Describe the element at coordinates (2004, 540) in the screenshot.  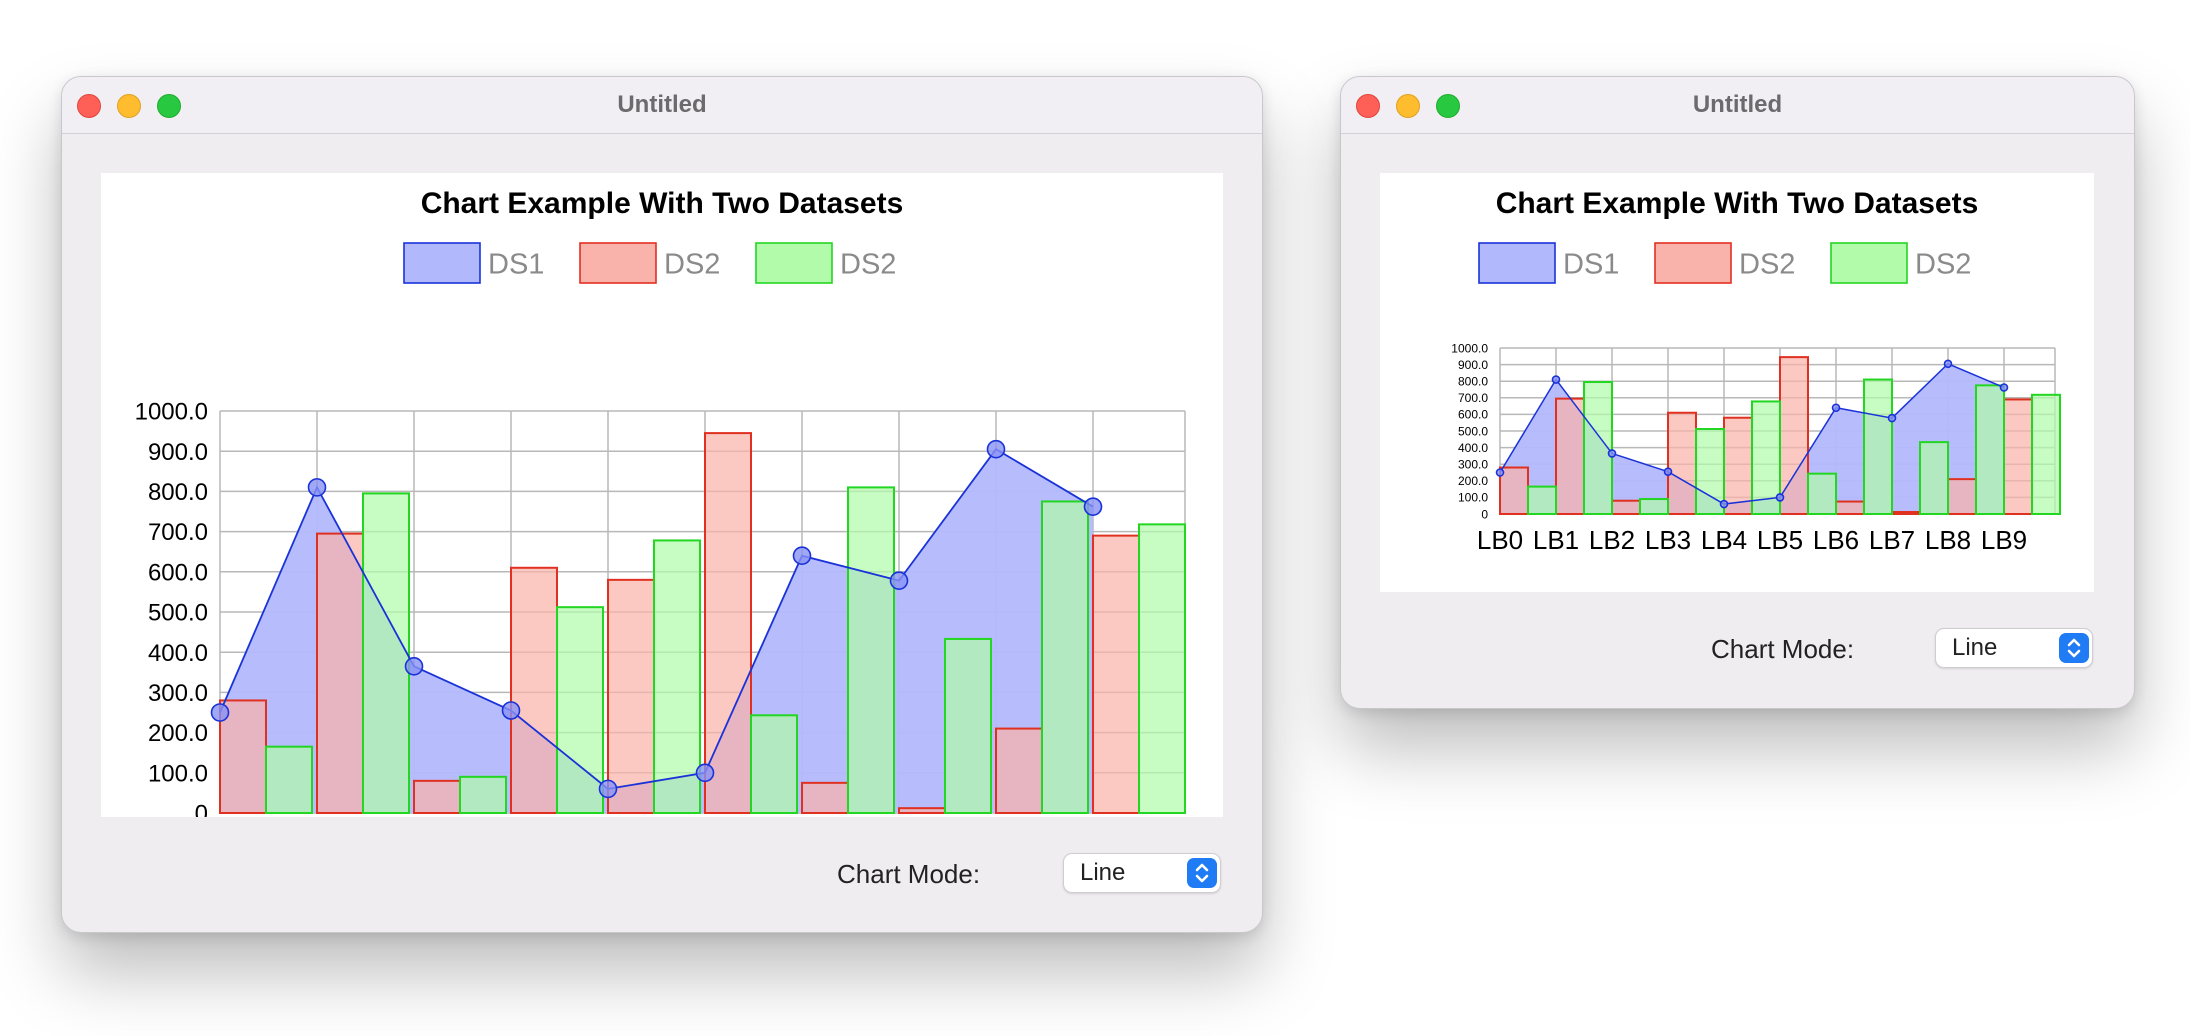
I see `x-tick-label: LB9` at that location.